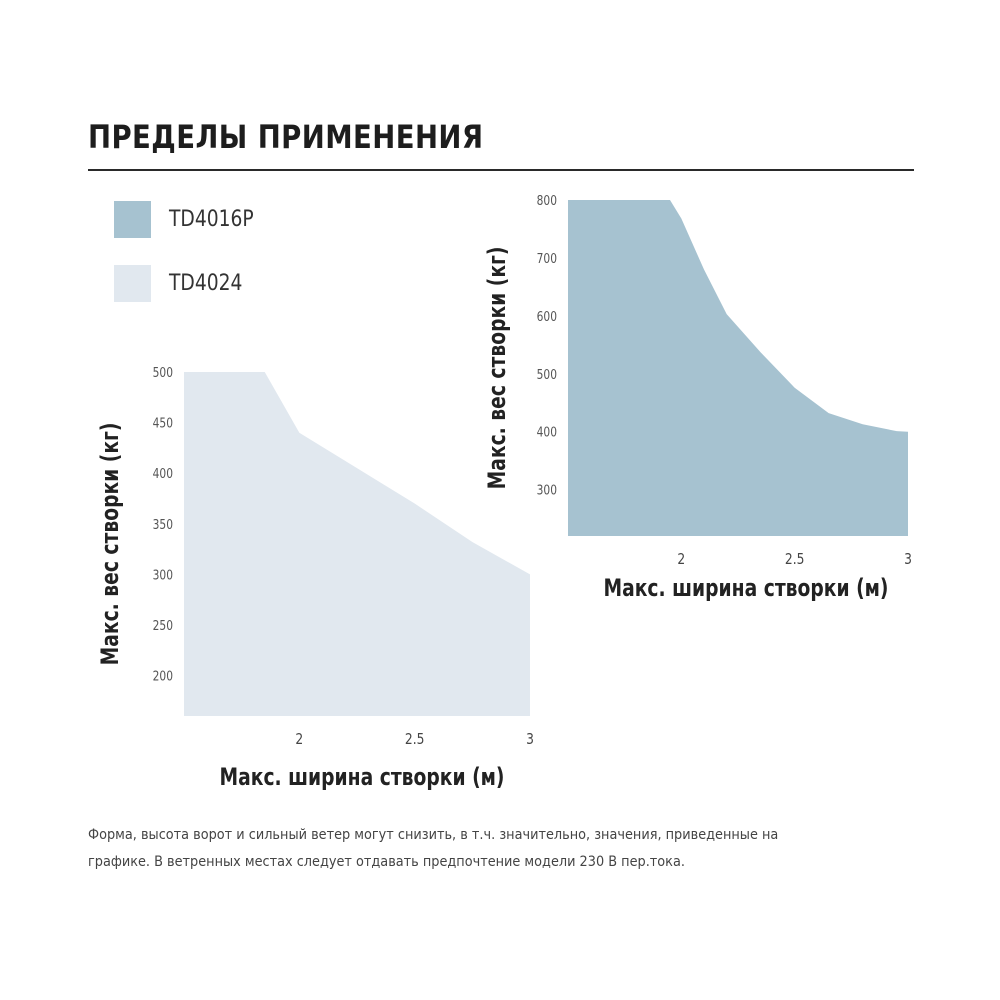  Describe the element at coordinates (163, 423) in the screenshot. I see `y-tick-label: 450` at that location.